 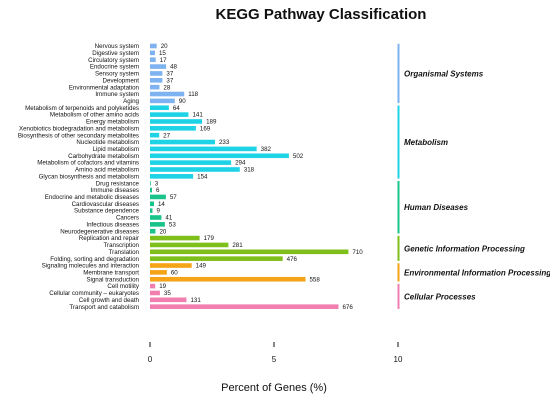 What do you see at coordinates (88, 163) in the screenshot?
I see `category-label: Metabolism of cofactors and vitamins` at bounding box center [88, 163].